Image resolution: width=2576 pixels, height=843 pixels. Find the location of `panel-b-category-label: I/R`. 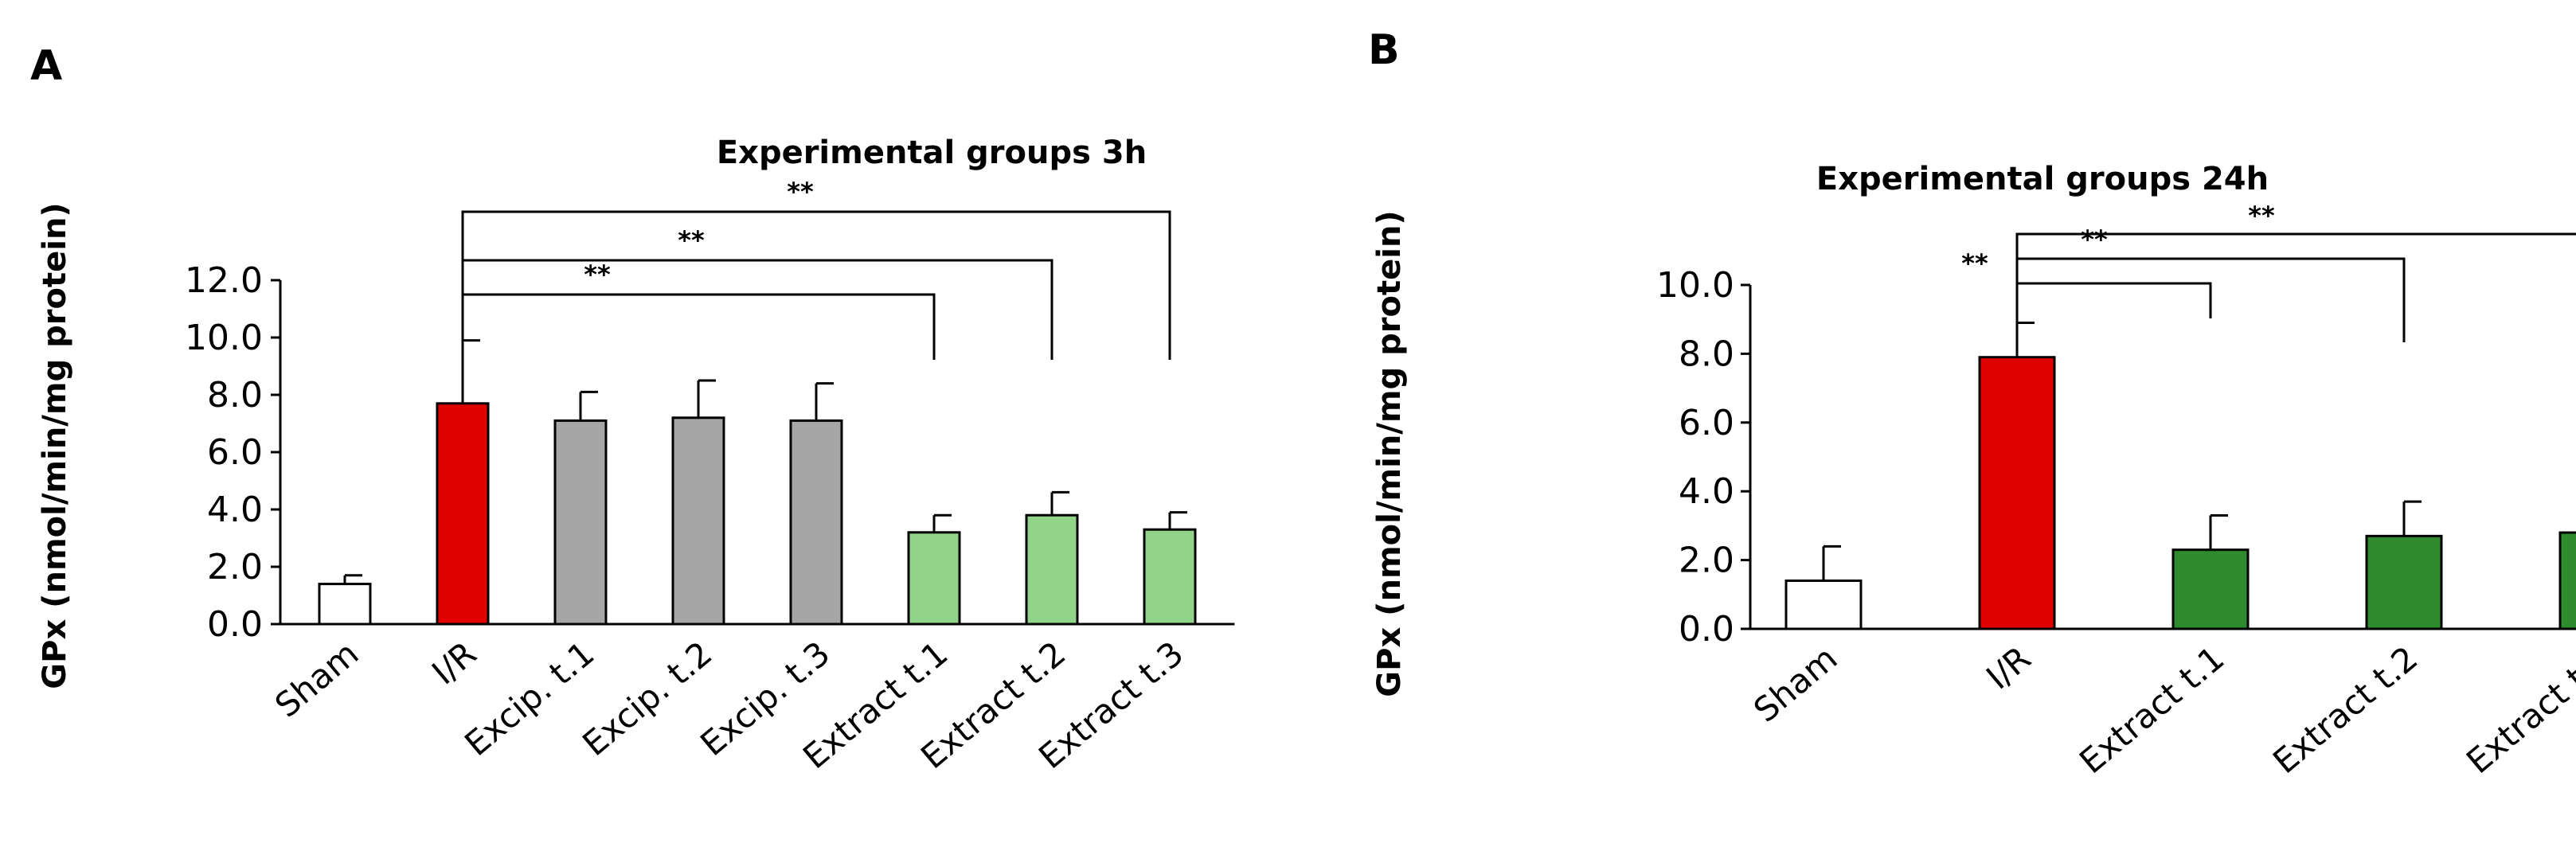

panel-b-category-label: I/R is located at coordinates (2008, 667).